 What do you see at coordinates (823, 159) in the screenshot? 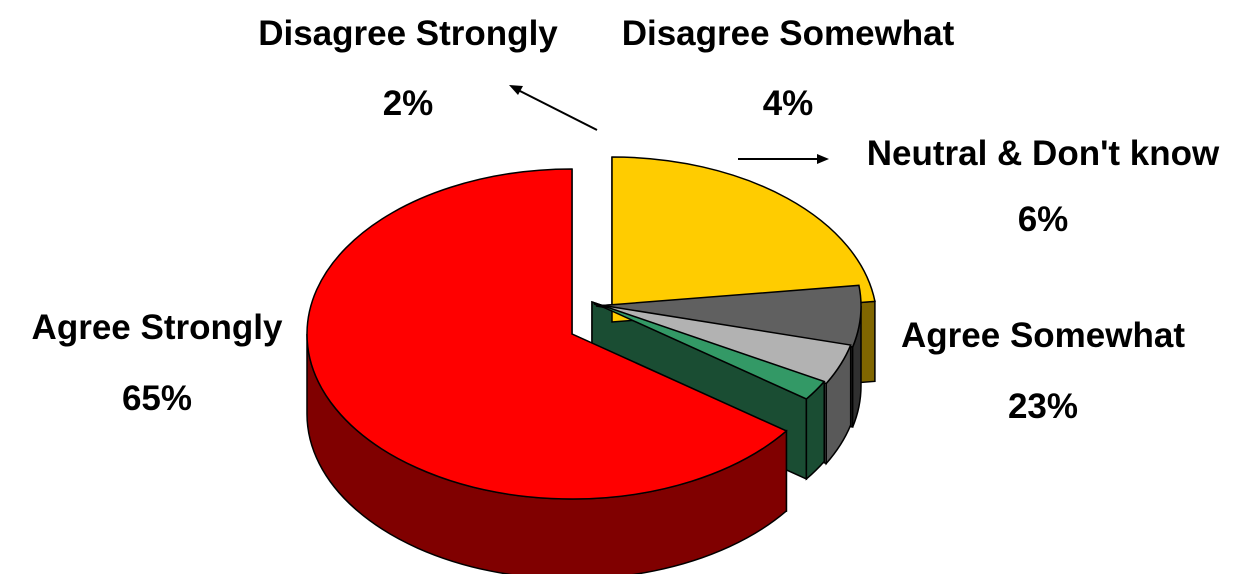
I see `arrowhead-neutral` at bounding box center [823, 159].